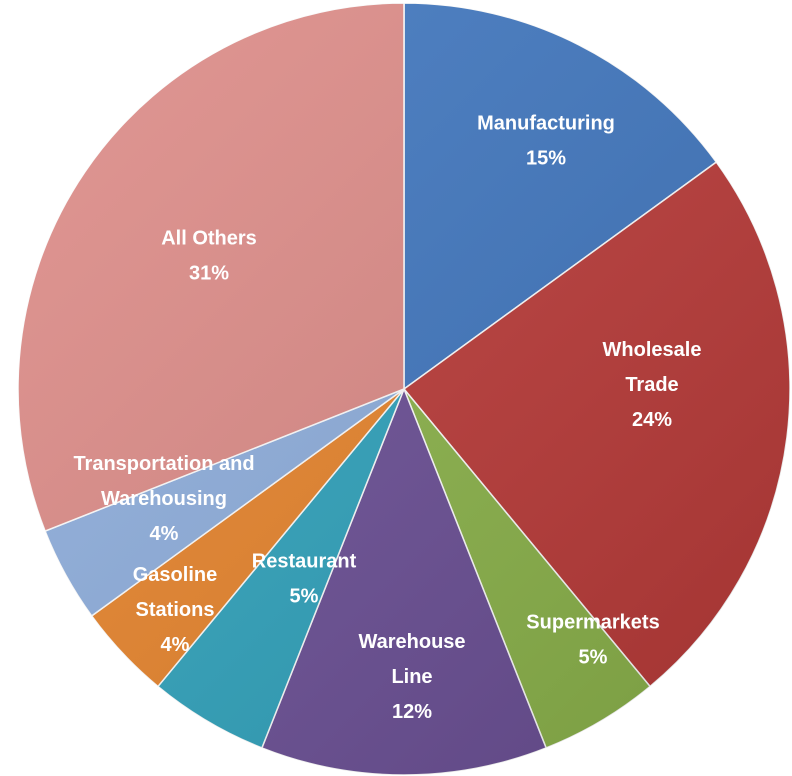  What do you see at coordinates (163, 499) in the screenshot?
I see `data-label-transportation-and-warehousing: Transportation and Warehousing 4%` at bounding box center [163, 499].